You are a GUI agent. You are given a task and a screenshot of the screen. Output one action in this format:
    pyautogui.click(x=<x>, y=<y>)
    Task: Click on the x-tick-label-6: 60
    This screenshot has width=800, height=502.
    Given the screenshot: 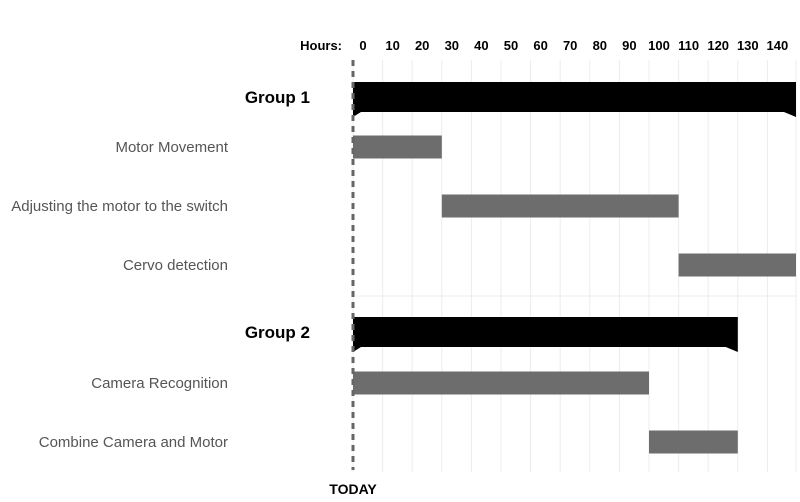 What is the action you would take?
    pyautogui.click(x=540, y=45)
    